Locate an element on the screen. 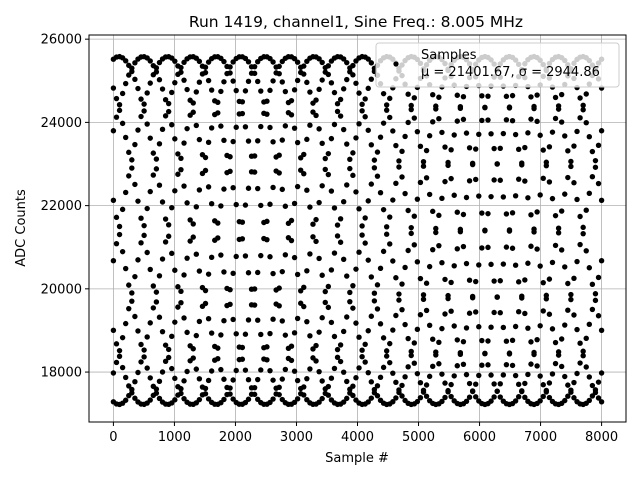  y-tick-label: 18000 is located at coordinates (61, 373).